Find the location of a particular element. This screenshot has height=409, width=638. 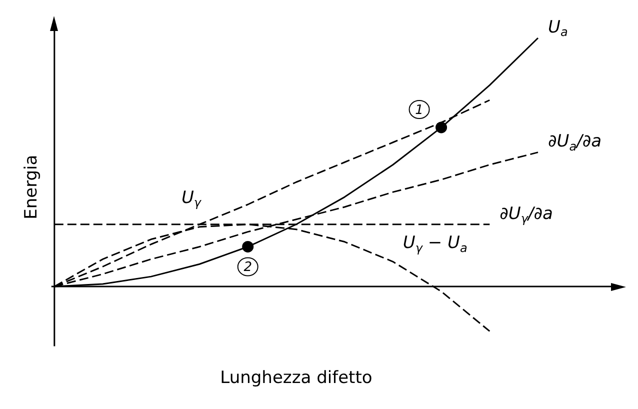

annotation: 1 is located at coordinates (419, 110).